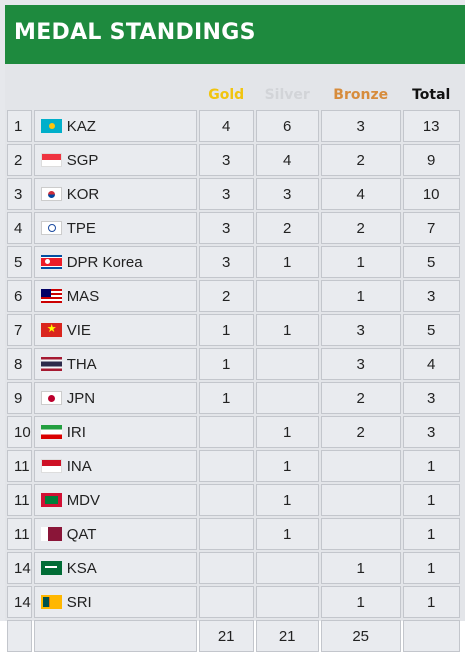  I want to click on qatar-flag-icon, so click(51, 533).